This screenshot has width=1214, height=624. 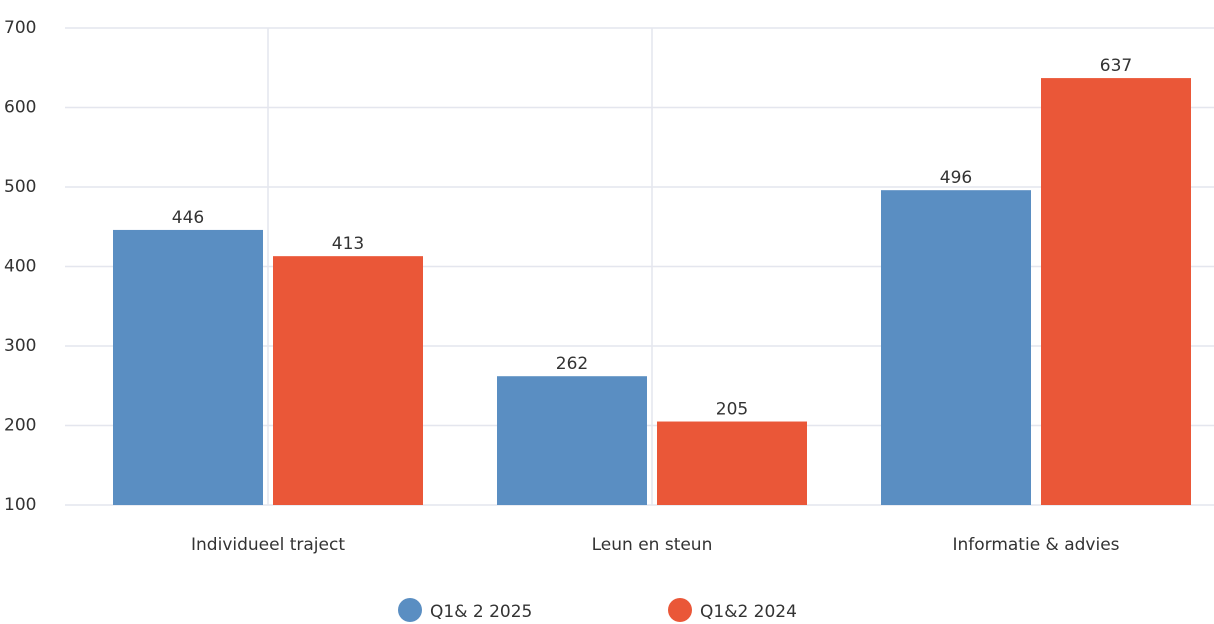 What do you see at coordinates (348, 244) in the screenshot?
I see `value-label: 413` at bounding box center [348, 244].